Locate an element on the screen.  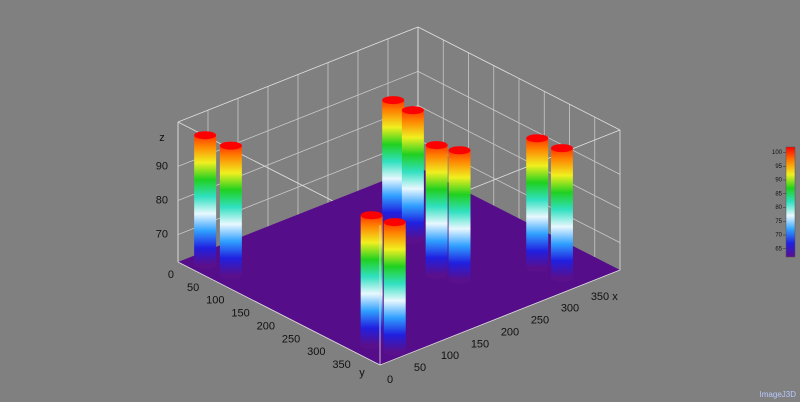
colorbar-tick-label: 70 is located at coordinates (778, 236).